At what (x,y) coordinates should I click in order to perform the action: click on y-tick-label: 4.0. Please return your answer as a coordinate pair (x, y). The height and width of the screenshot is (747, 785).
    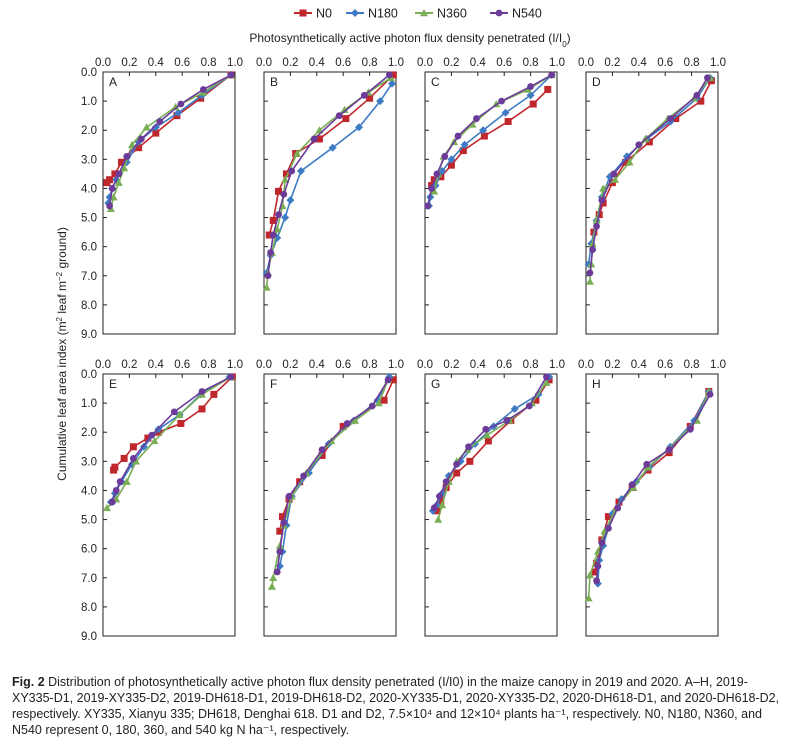
    Looking at the image, I should click on (89, 189).